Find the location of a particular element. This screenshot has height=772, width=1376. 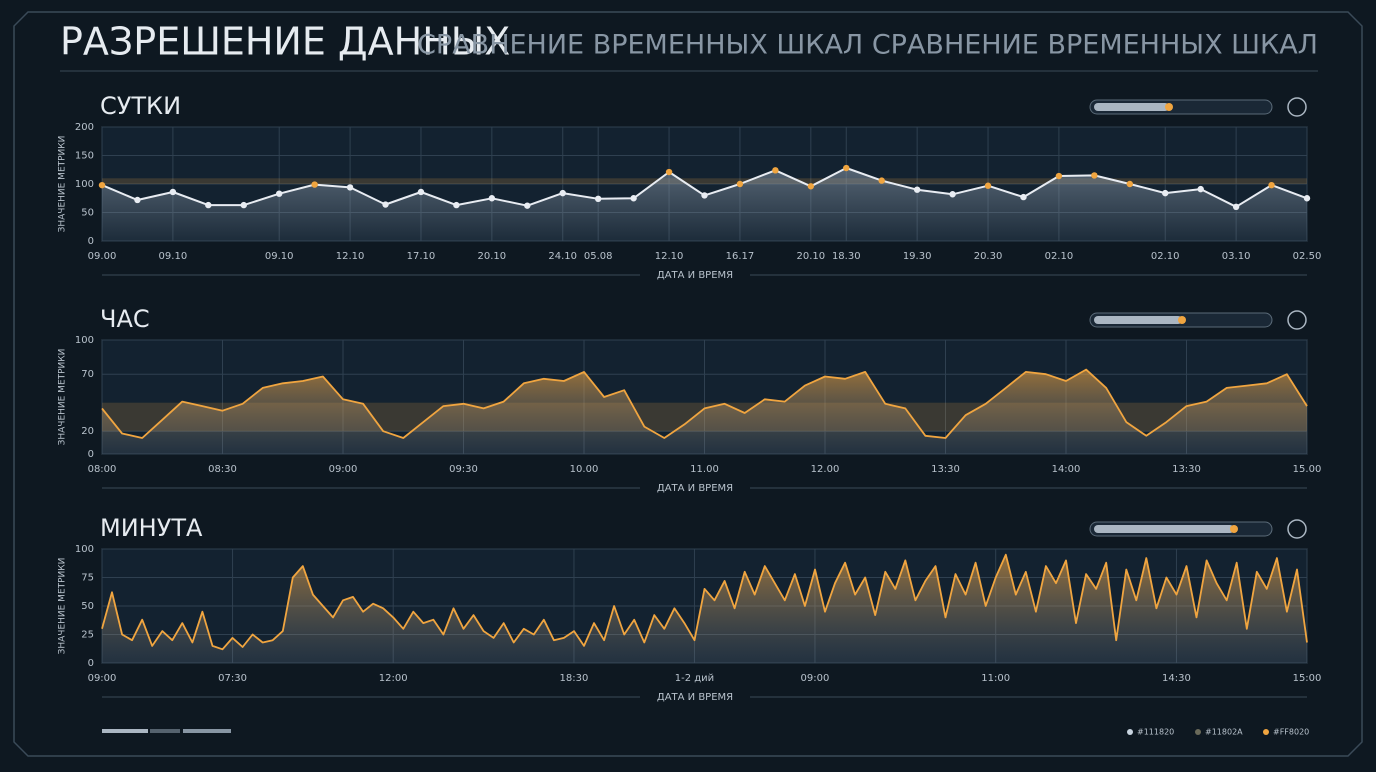

x-tick-label: 02.10 is located at coordinates (1059, 256).